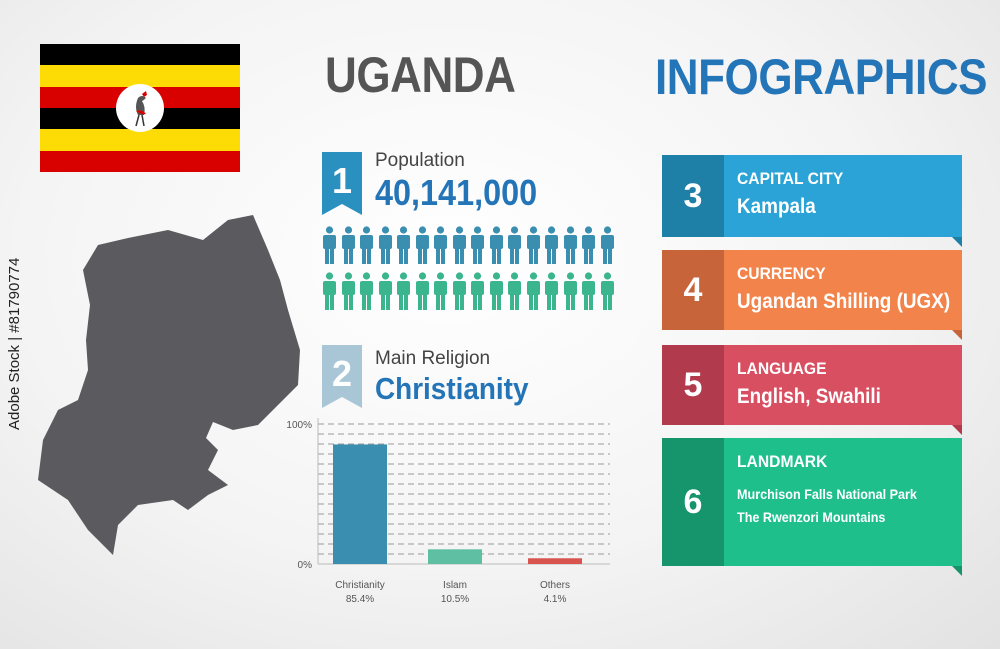 The width and height of the screenshot is (1000, 649). Describe the element at coordinates (360, 599) in the screenshot. I see `value-label: 85.4%` at that location.